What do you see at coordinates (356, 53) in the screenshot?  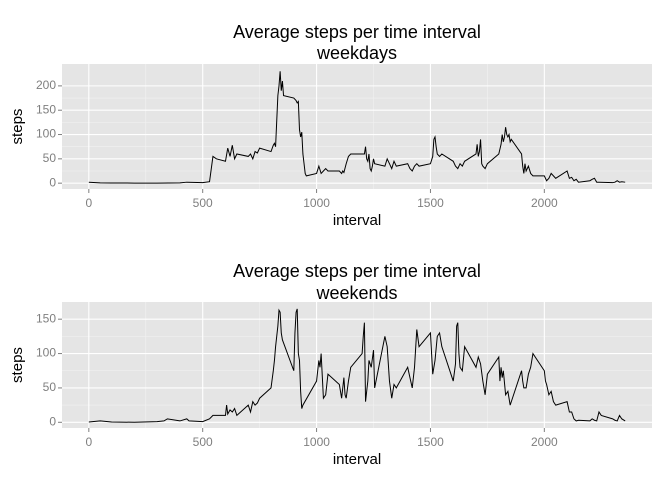 I see `chart-subtitle: weekdays` at bounding box center [356, 53].